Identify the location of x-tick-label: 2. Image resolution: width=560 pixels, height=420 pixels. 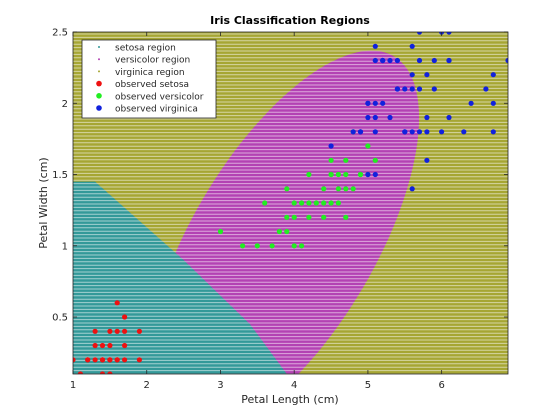
(147, 385).